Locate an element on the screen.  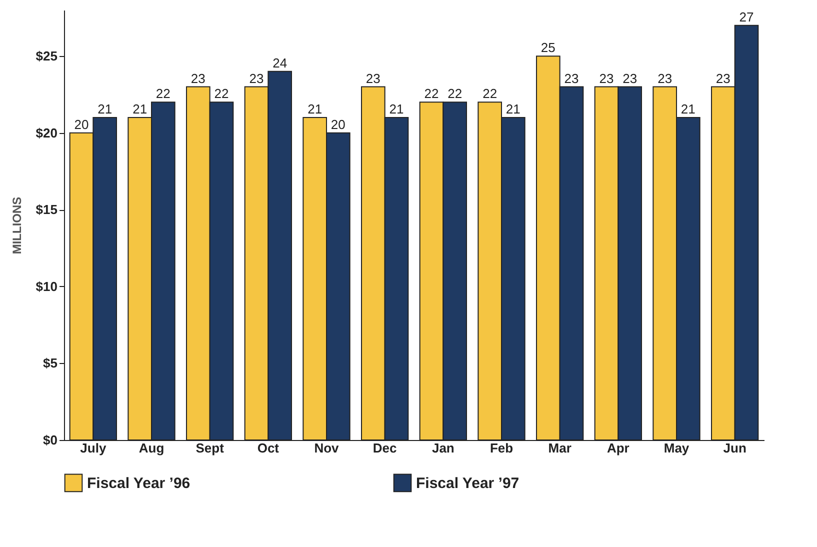
x-tick-label: Oct is located at coordinates (268, 448).